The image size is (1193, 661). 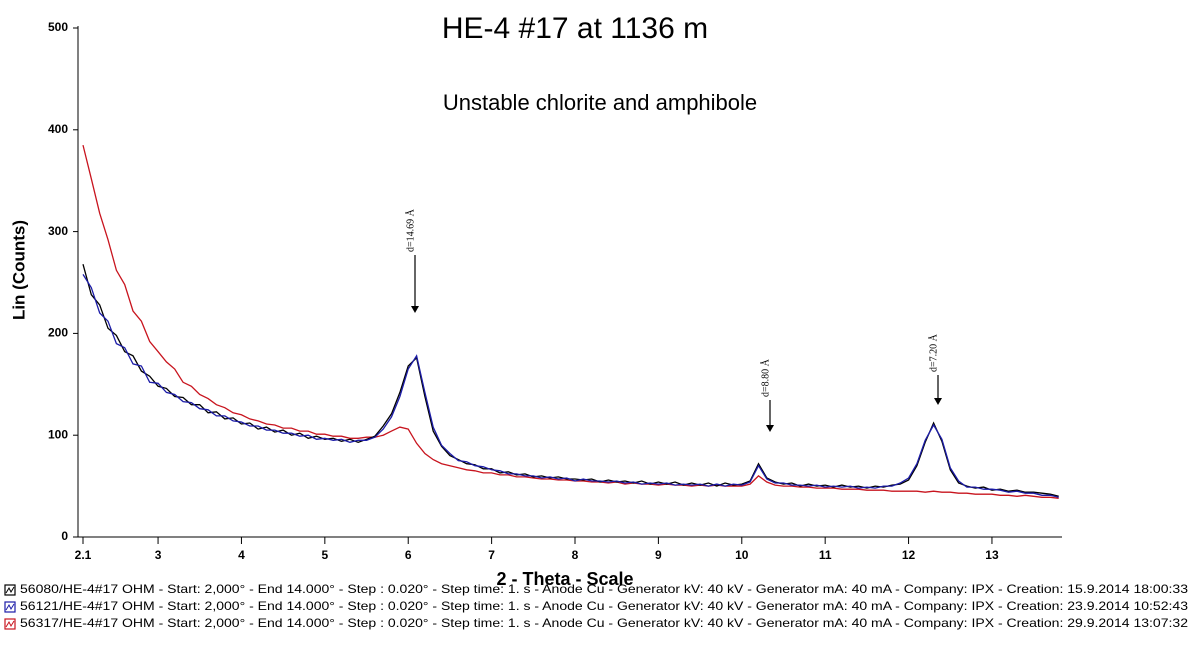 I want to click on annotation: d=14.69 Å, so click(x=410, y=230).